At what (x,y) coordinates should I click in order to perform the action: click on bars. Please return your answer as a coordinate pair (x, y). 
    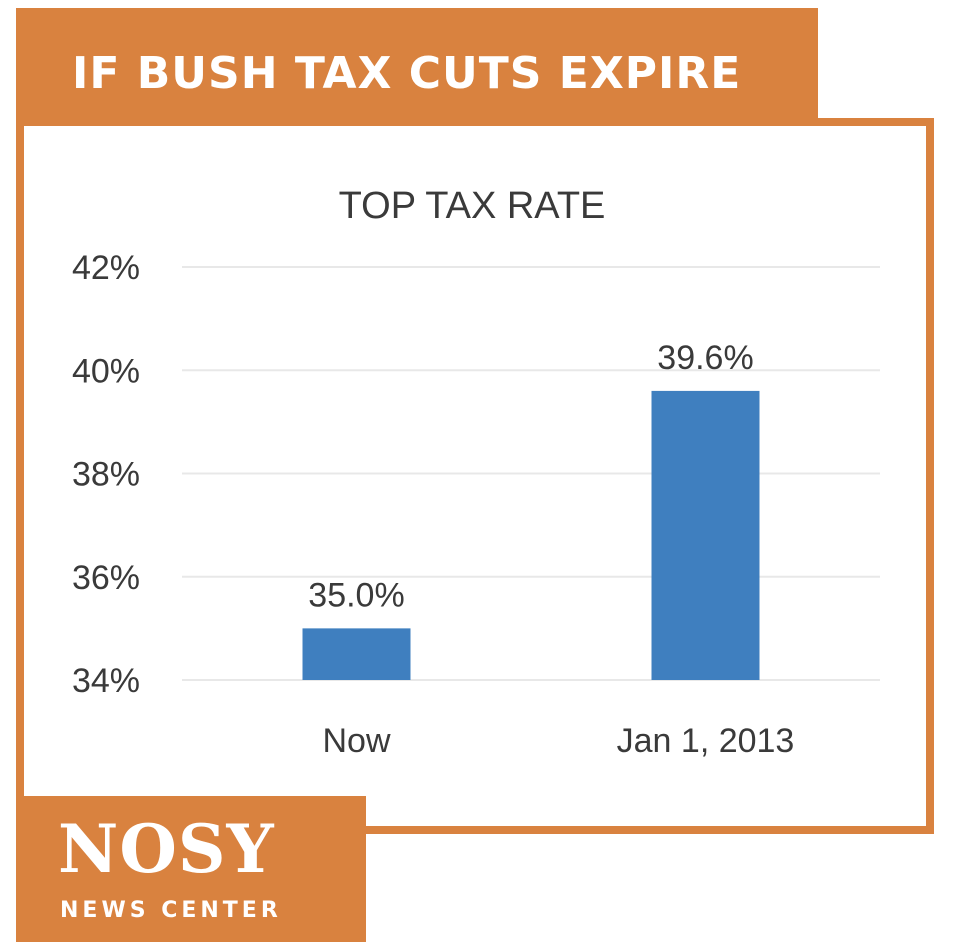
    Looking at the image, I should click on (531, 535).